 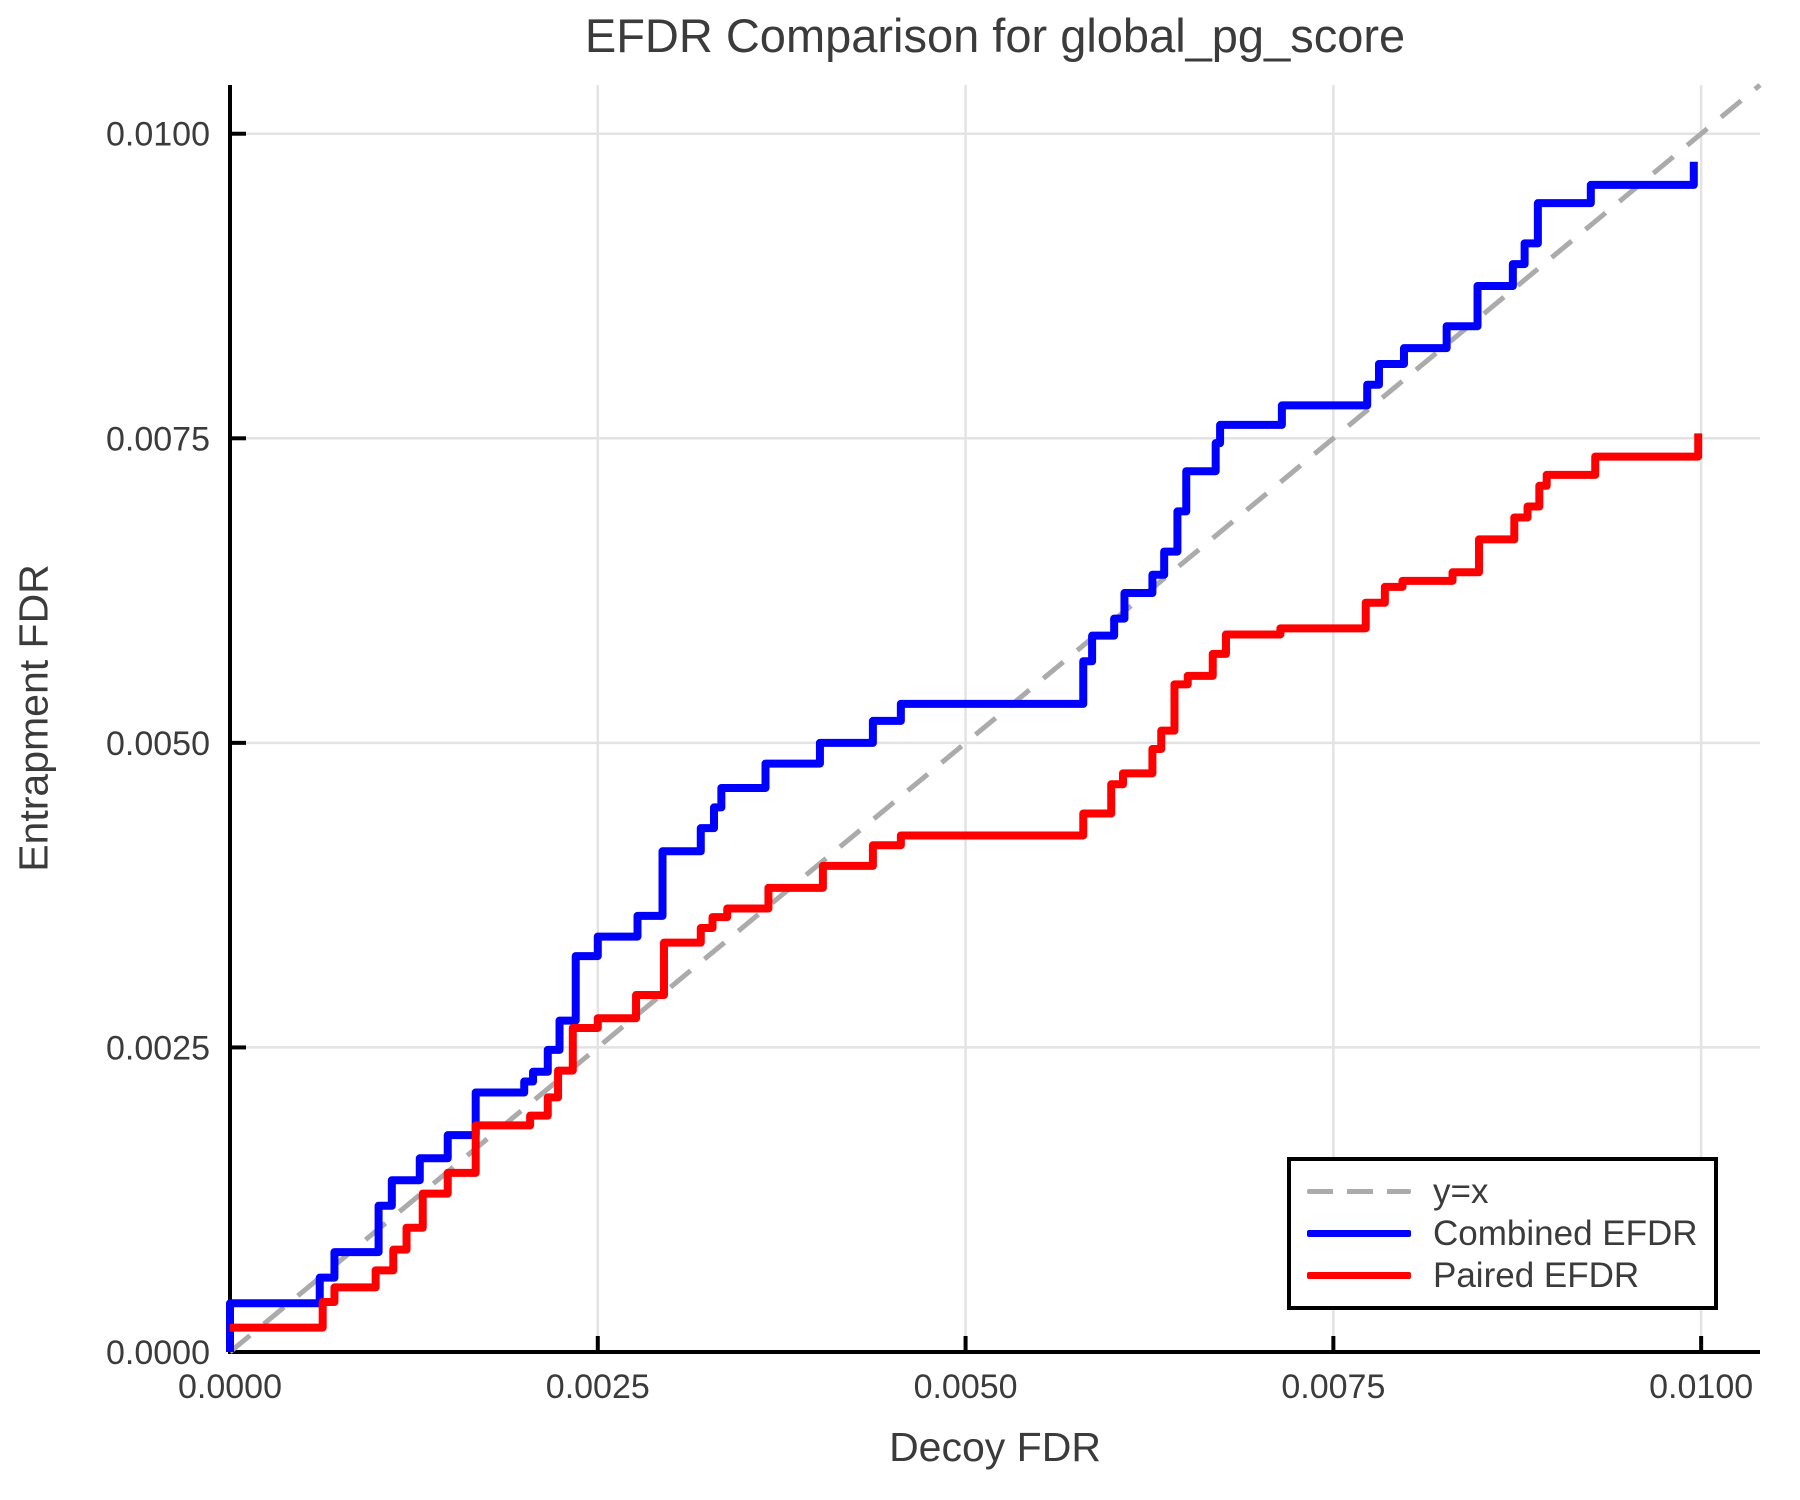 What do you see at coordinates (1461, 1191) in the screenshot?
I see `legend-label-yx: y=x` at bounding box center [1461, 1191].